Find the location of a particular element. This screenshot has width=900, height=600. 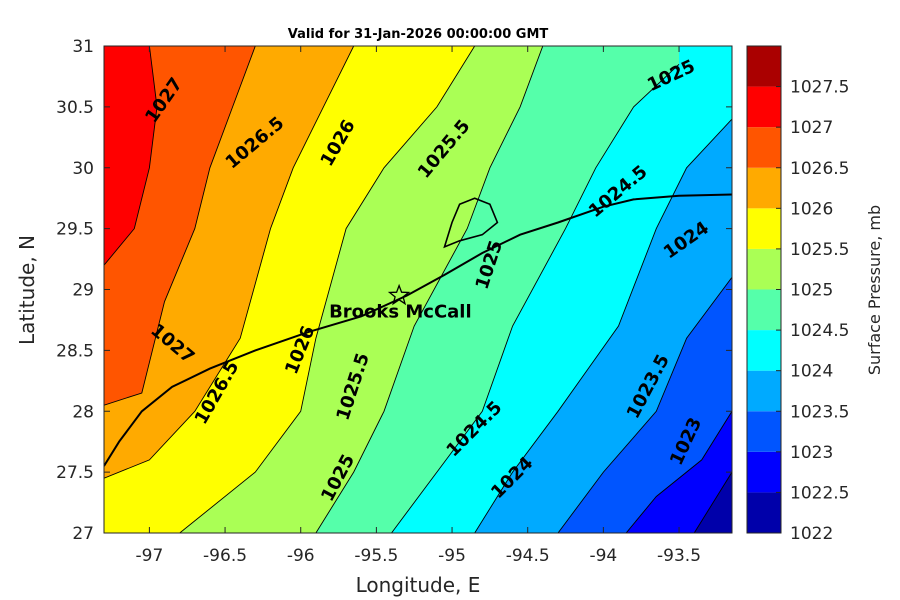

colorbar-tick-label: 1025.5 is located at coordinates (819, 250).